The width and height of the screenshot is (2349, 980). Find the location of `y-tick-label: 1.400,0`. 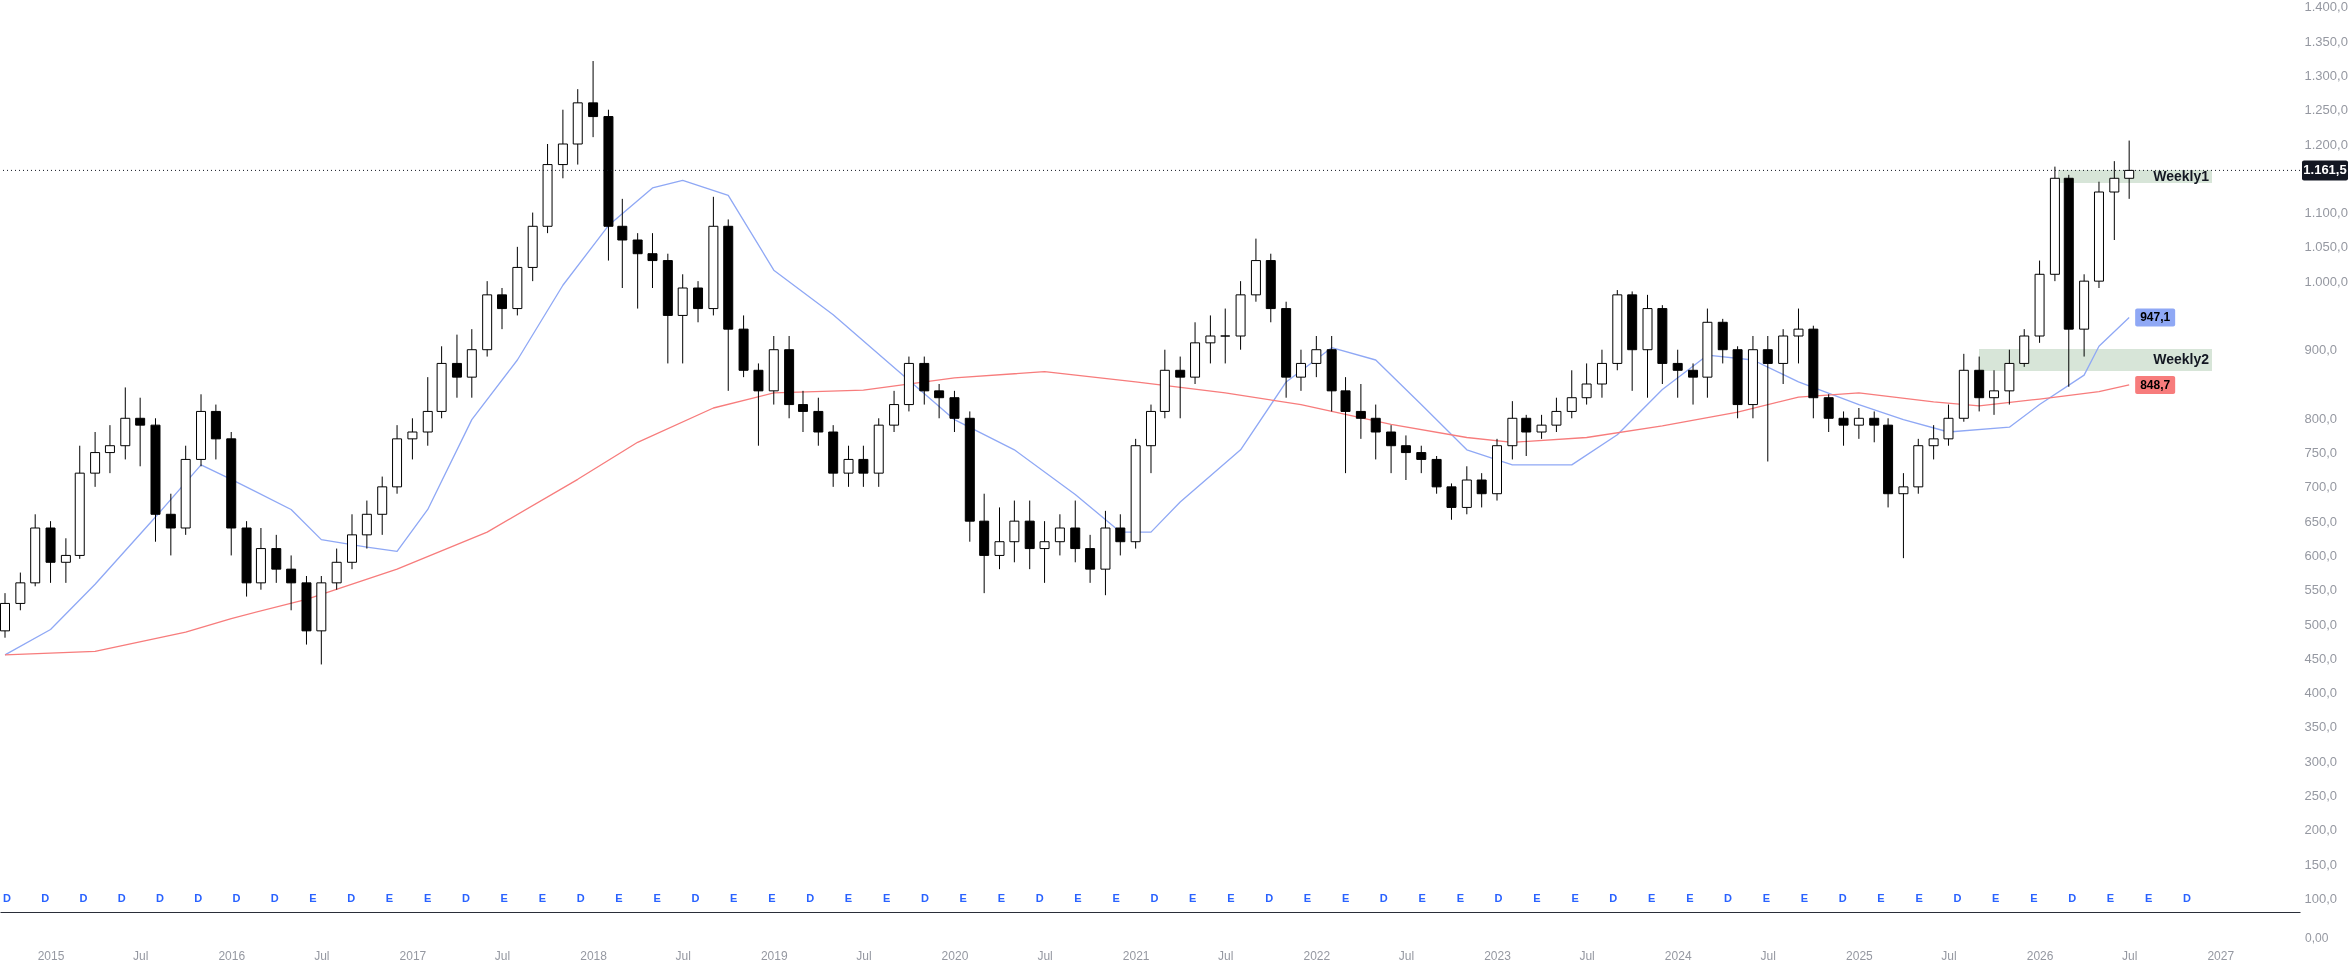

y-tick-label: 1.400,0 is located at coordinates (2326, 7).